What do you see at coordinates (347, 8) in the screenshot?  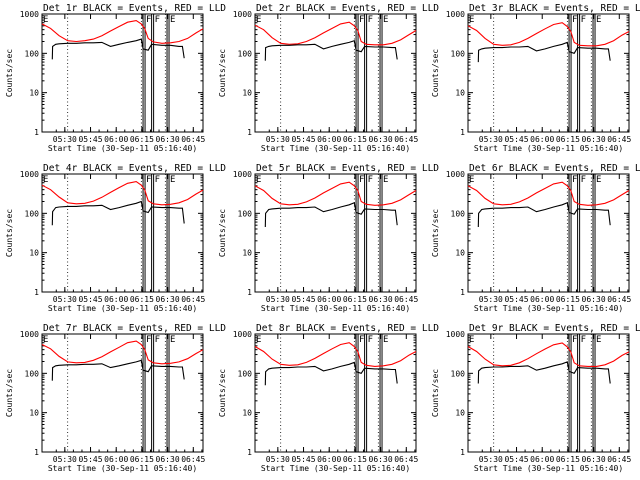 I see `chart-title: Det 2r BLACK = Events, RED = LLD` at bounding box center [347, 8].